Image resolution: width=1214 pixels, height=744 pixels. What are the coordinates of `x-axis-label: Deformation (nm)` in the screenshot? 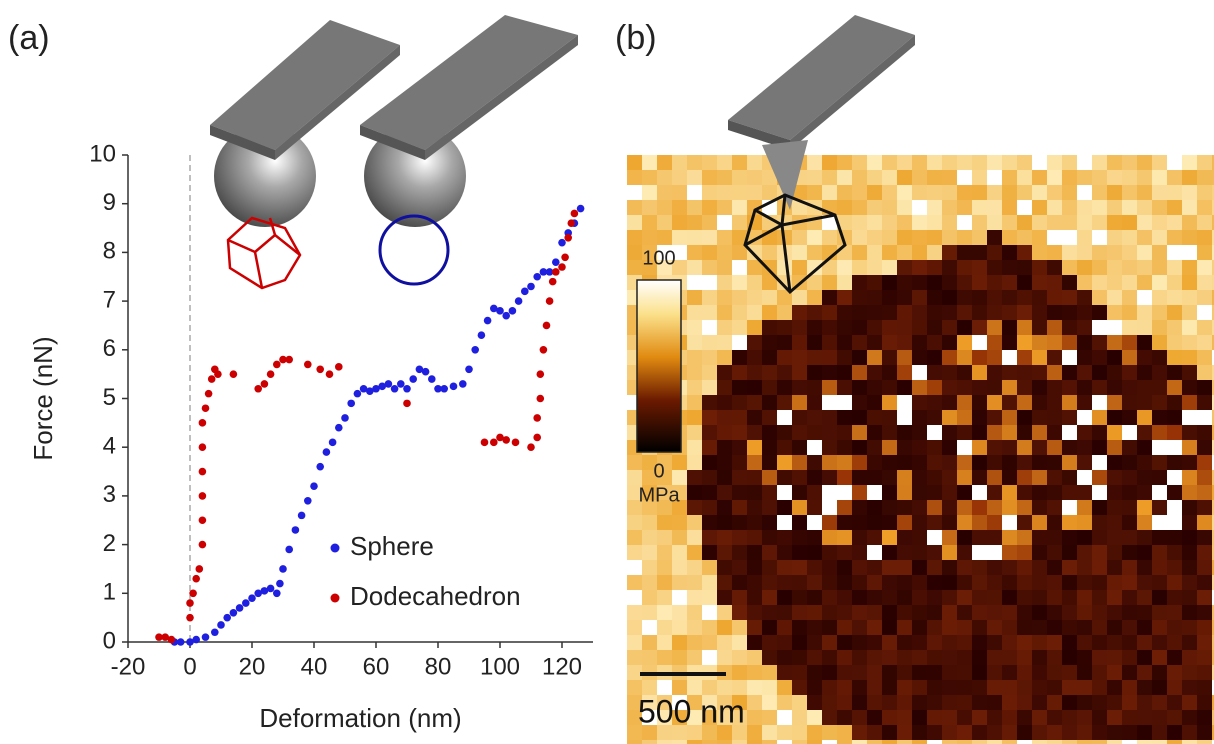 It's located at (360, 718).